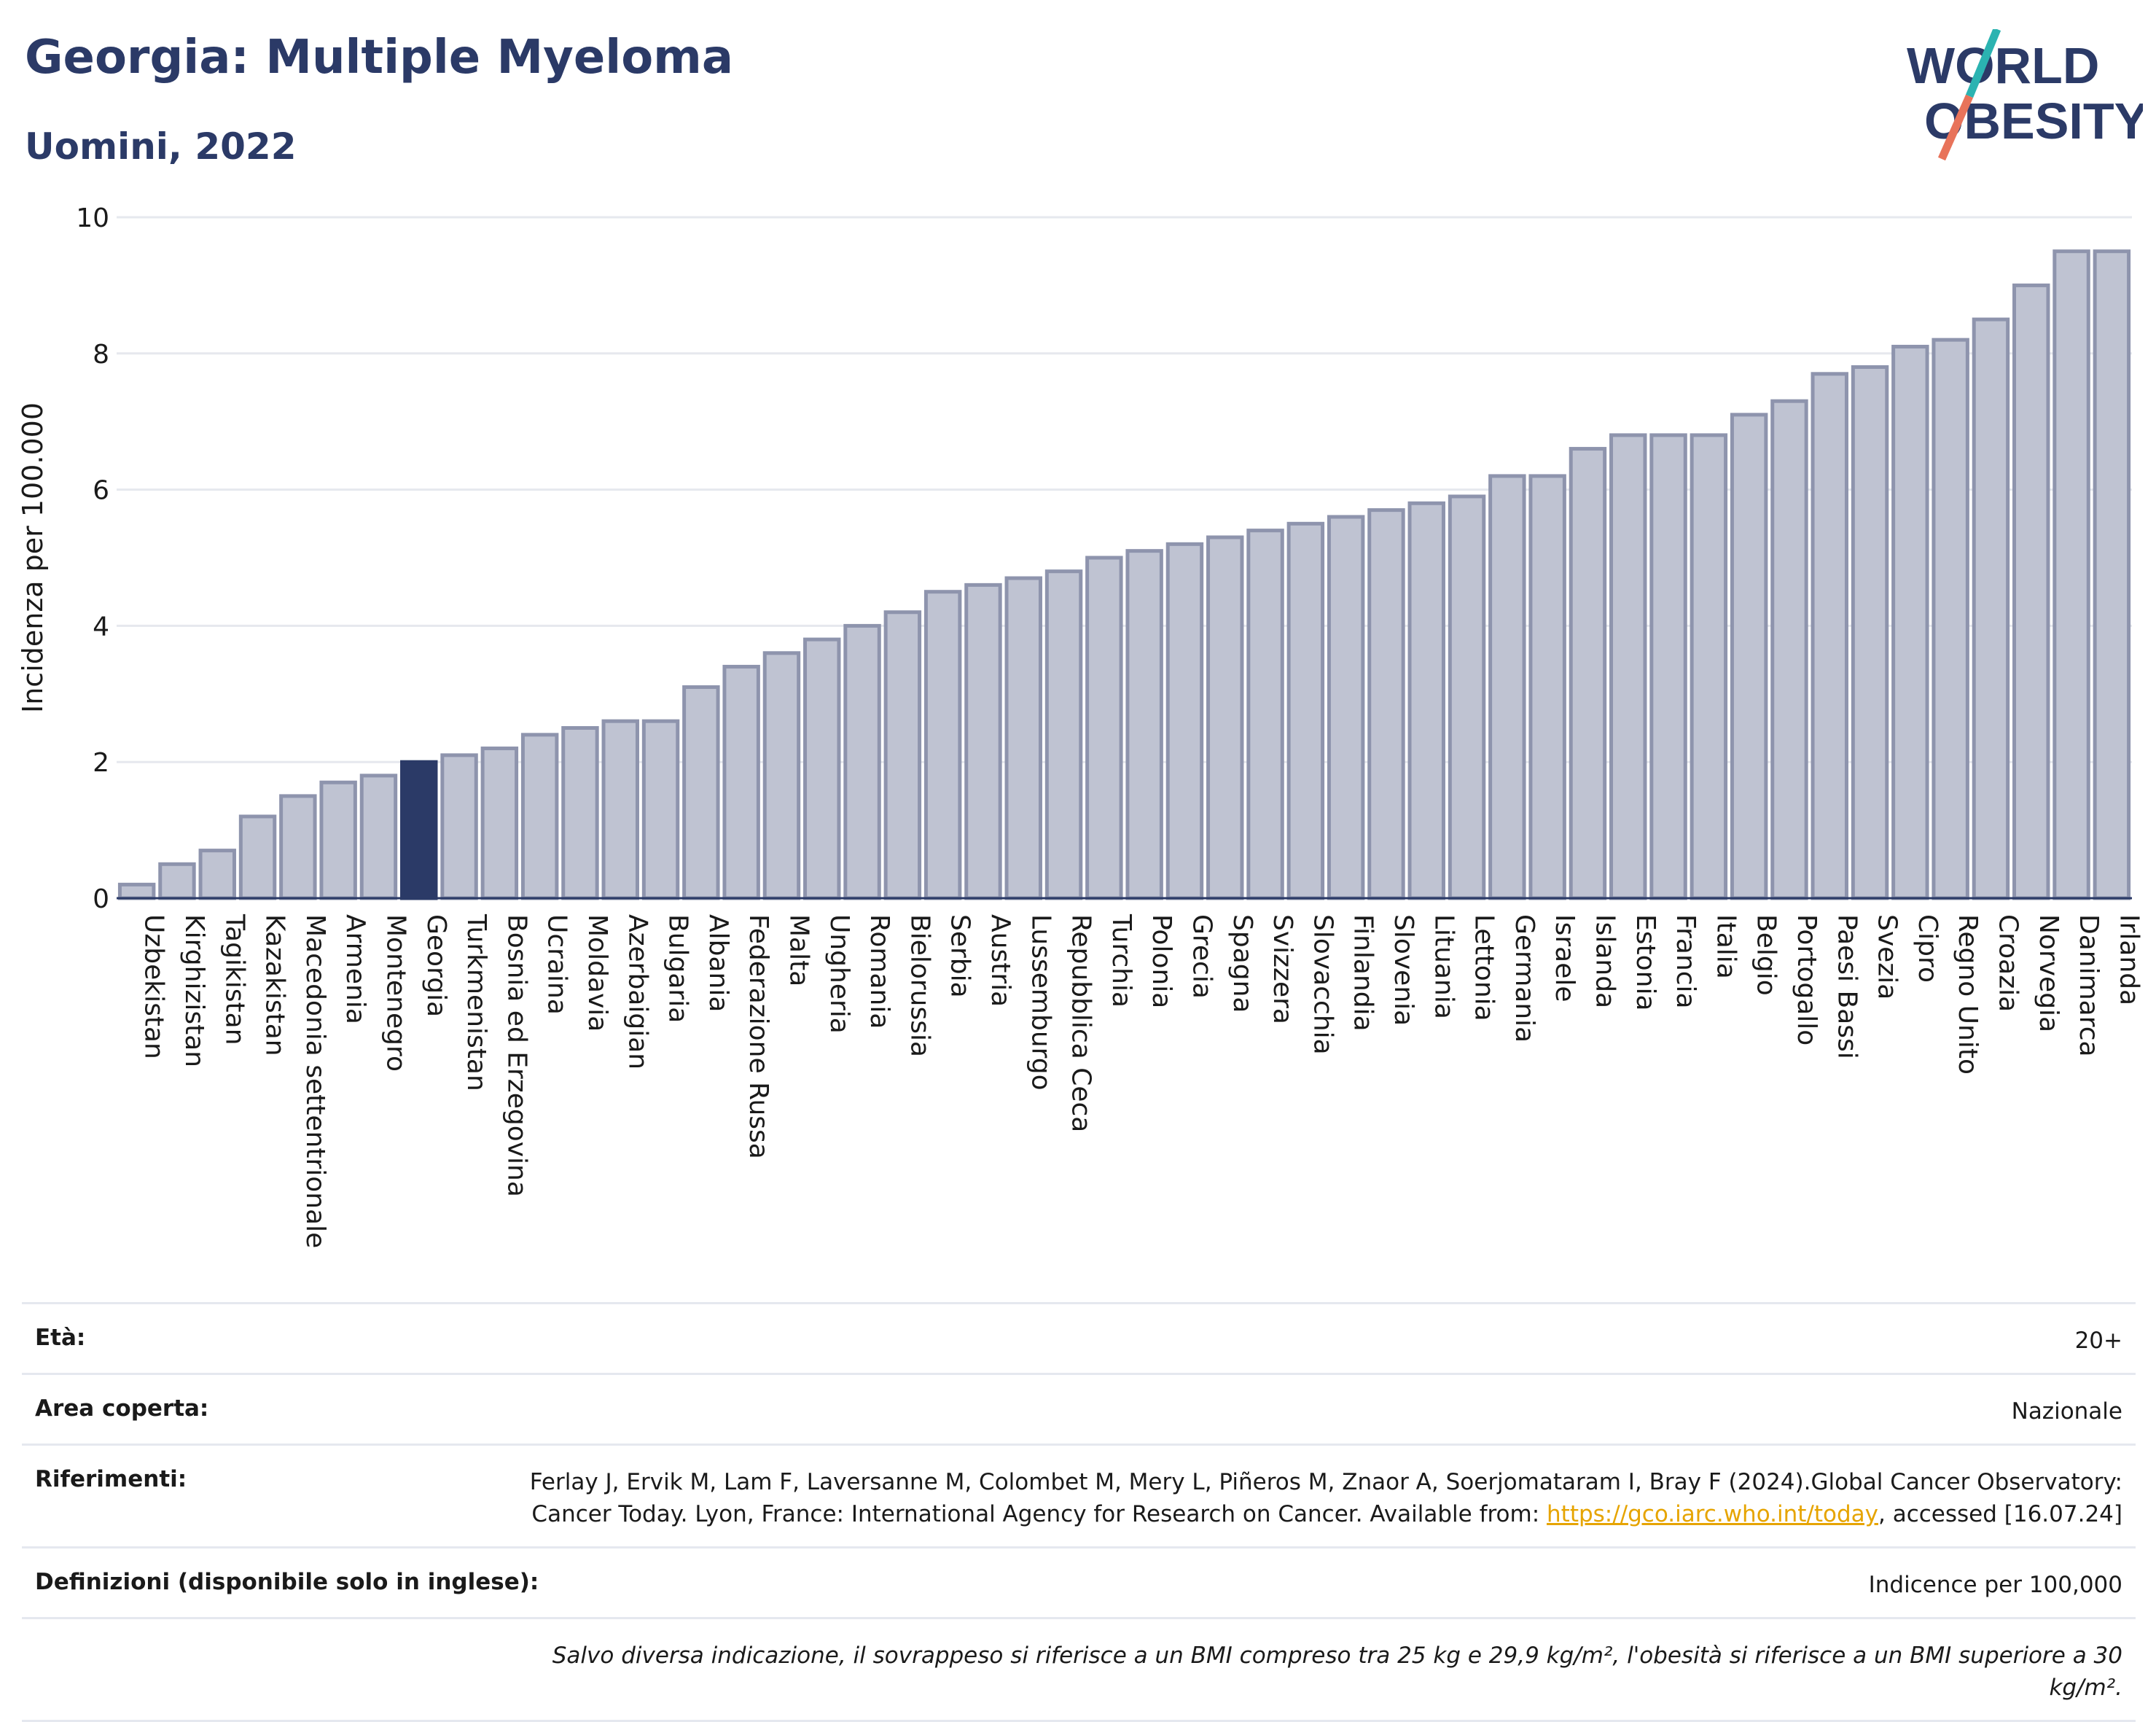 Image resolution: width=2156 pixels, height=1722 pixels. Describe the element at coordinates (1225, 718) in the screenshot. I see `bar-spagna` at that location.